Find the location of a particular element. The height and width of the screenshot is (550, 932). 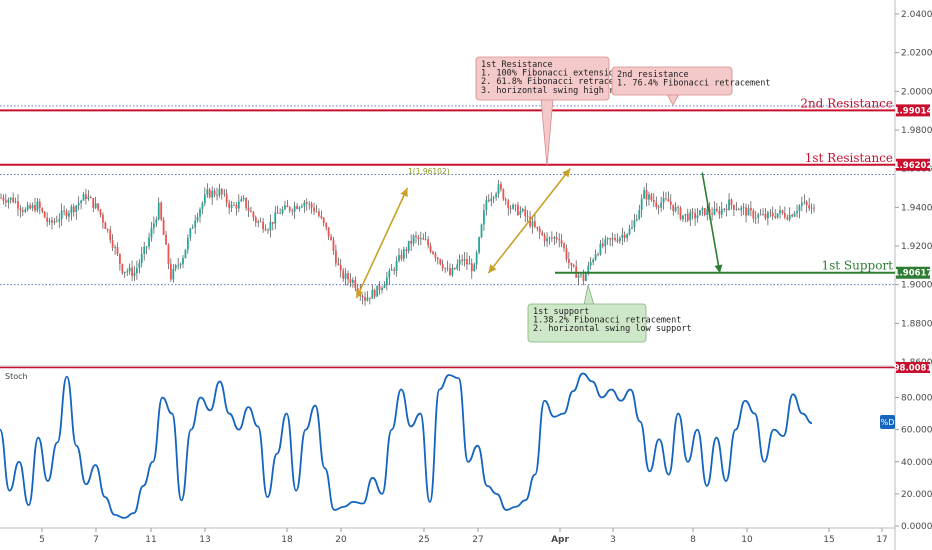

time-tick-label: 18 is located at coordinates (287, 540).